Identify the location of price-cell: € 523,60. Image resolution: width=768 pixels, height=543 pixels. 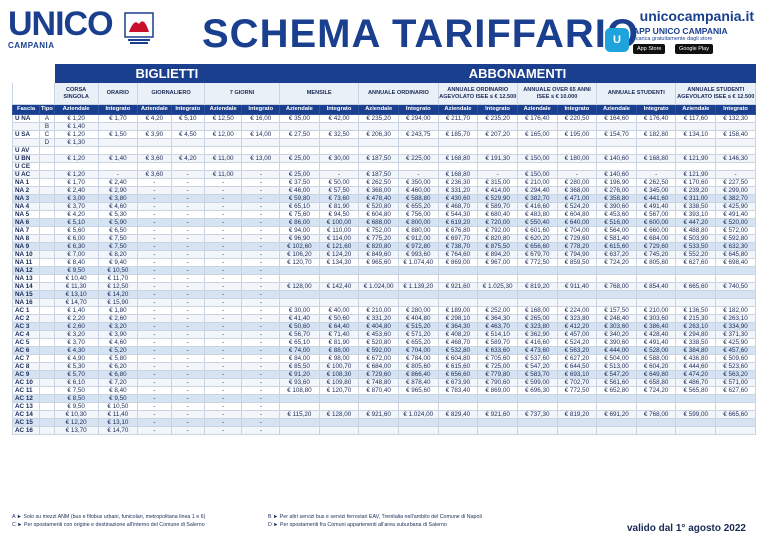
(735, 366).